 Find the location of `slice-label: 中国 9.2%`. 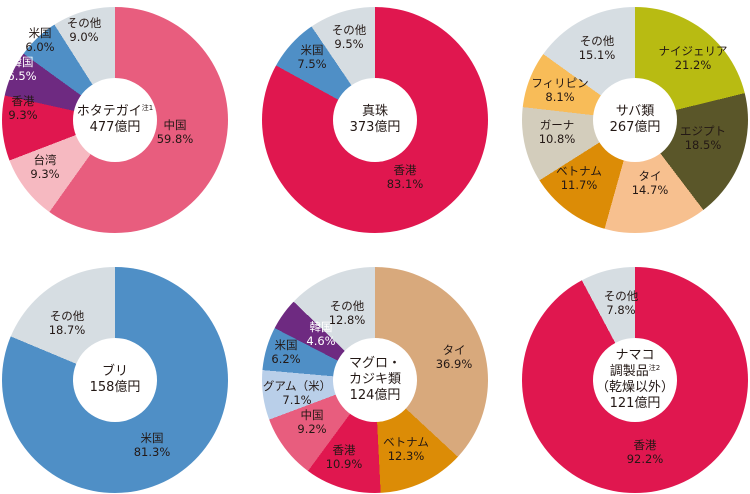

slice-label: 中国 9.2% is located at coordinates (311, 422).